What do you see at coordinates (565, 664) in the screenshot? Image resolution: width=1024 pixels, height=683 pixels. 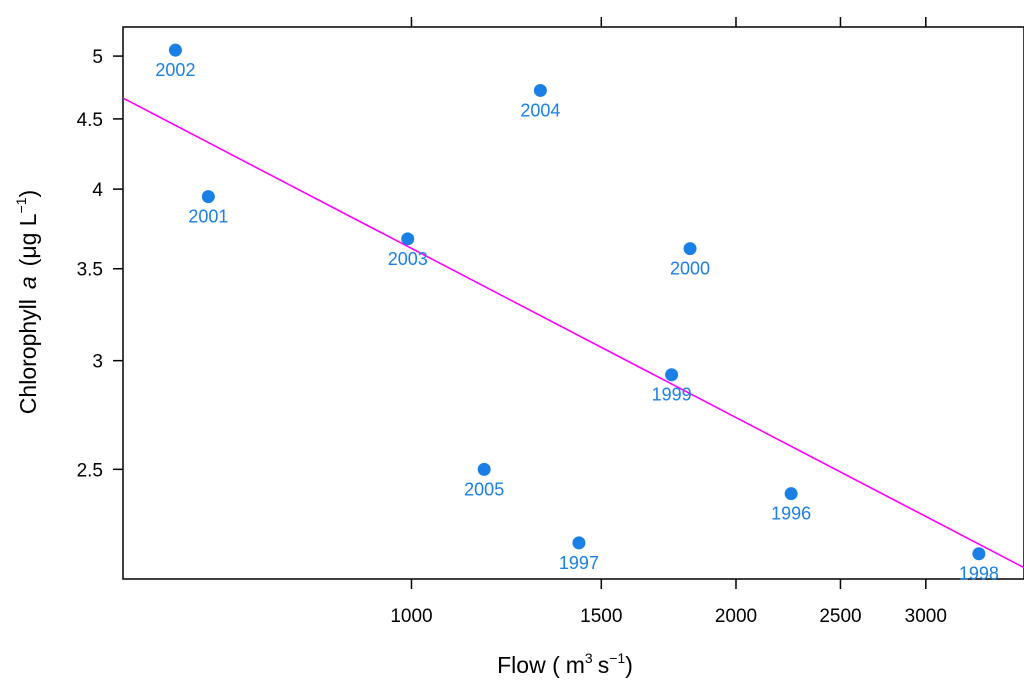 I see `x-axis-title: Flow (m3 s−1)` at bounding box center [565, 664].